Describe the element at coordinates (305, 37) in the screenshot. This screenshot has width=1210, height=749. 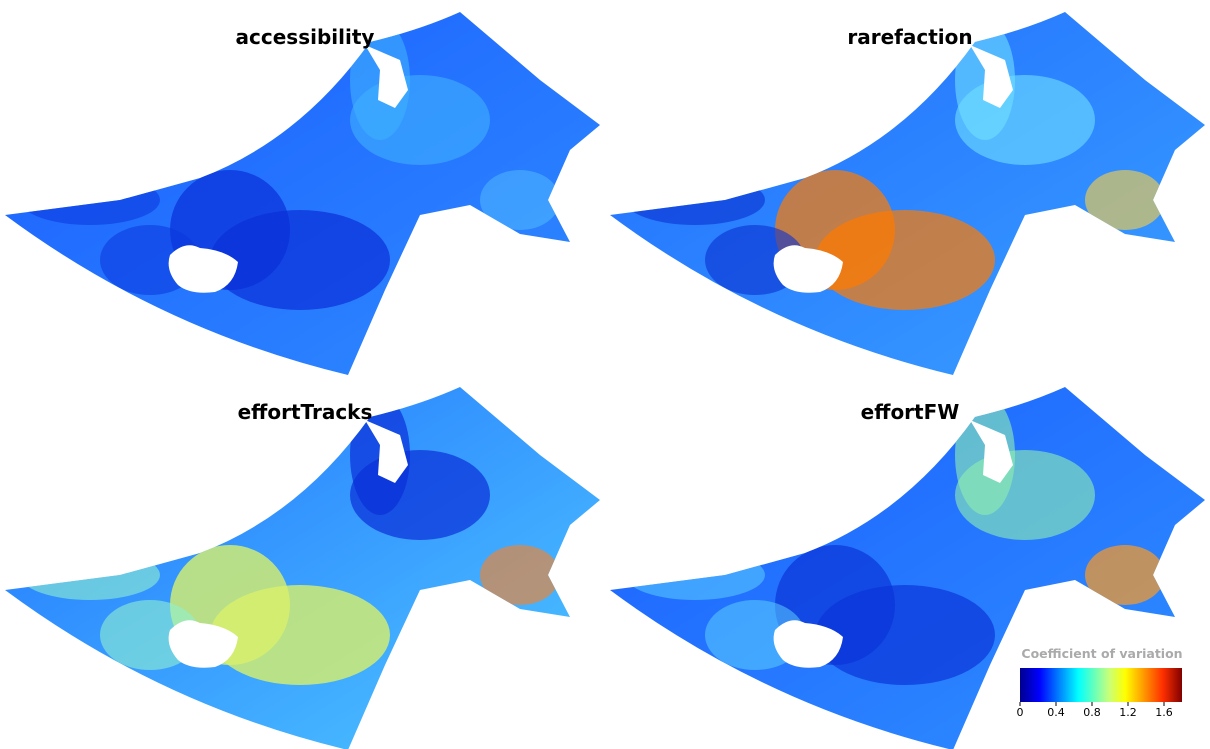
I see `panel-title: accessibility` at that location.